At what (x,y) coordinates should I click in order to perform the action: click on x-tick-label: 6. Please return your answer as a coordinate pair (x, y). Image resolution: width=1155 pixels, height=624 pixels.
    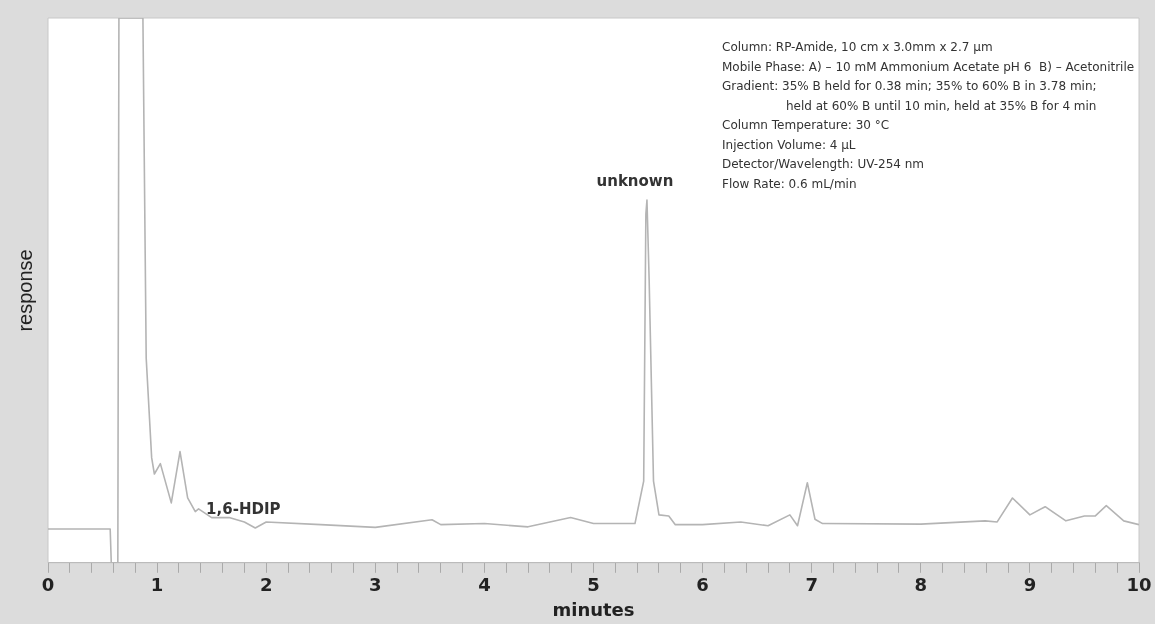
    Looking at the image, I should click on (702, 585).